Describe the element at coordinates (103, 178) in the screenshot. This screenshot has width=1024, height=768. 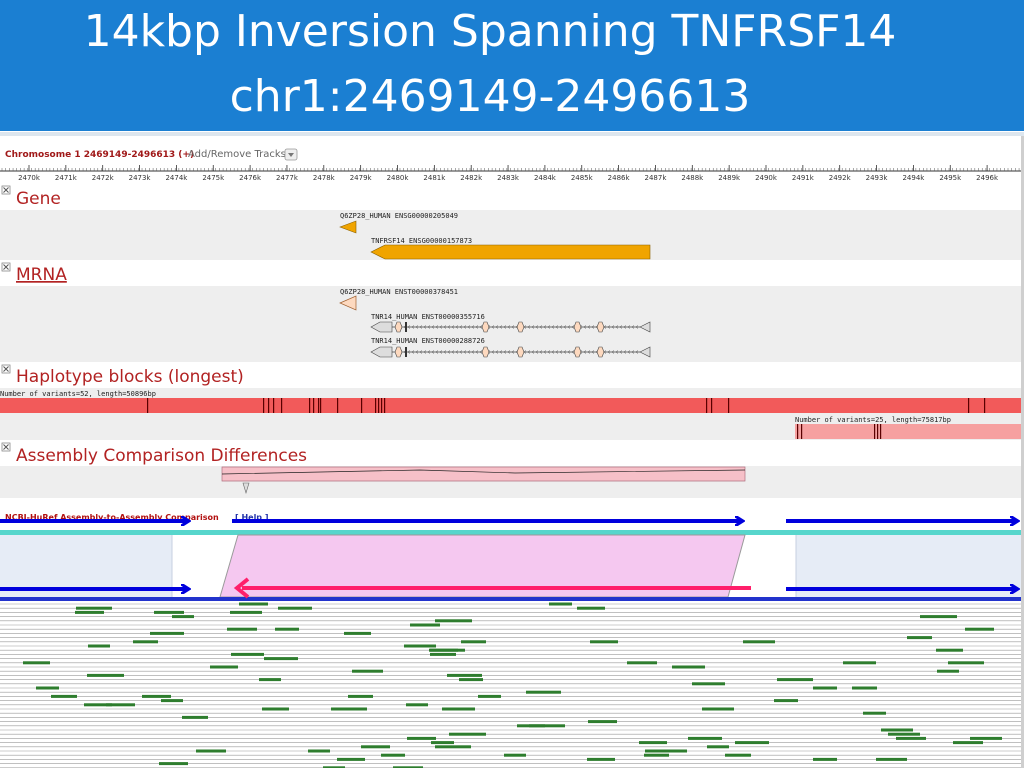
I see `ruler-tick-label: 2472k` at that location.